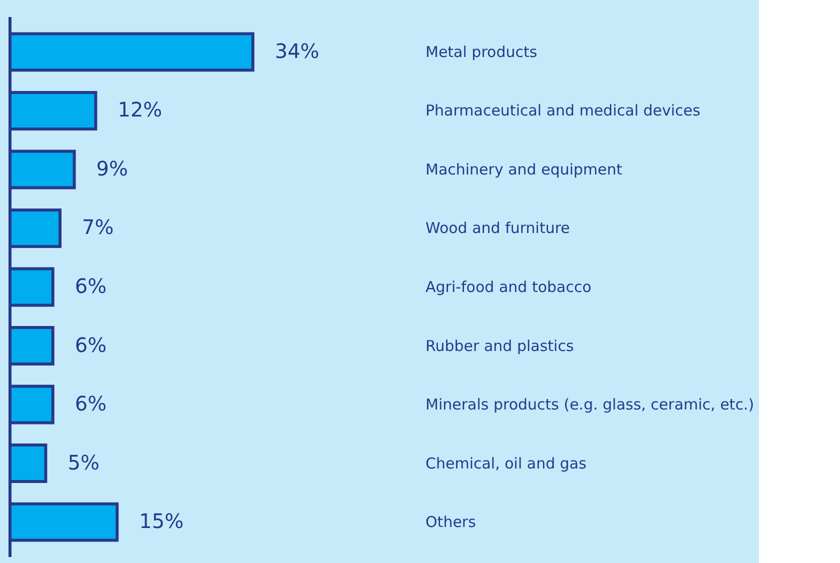  I want to click on y-tick-label: Wood and furniture, so click(498, 228).